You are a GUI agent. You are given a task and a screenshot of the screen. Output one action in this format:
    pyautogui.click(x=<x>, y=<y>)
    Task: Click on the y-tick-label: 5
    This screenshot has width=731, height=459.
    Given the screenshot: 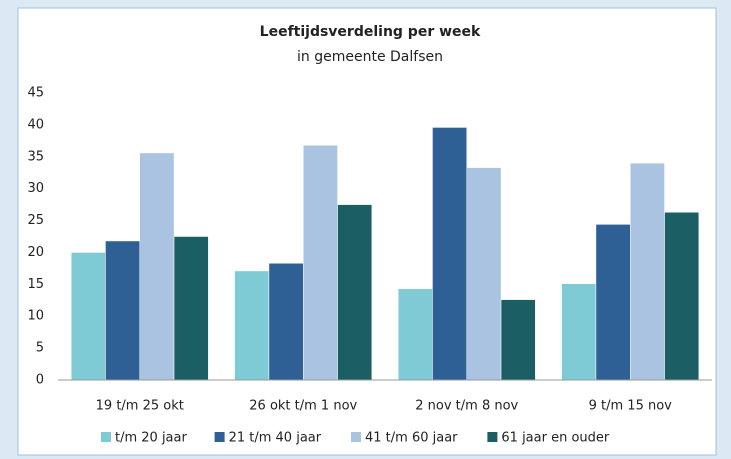 What is the action you would take?
    pyautogui.click(x=40, y=348)
    